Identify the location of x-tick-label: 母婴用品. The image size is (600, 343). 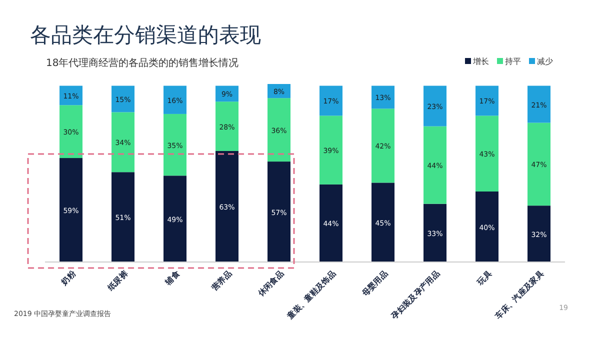
(375, 284).